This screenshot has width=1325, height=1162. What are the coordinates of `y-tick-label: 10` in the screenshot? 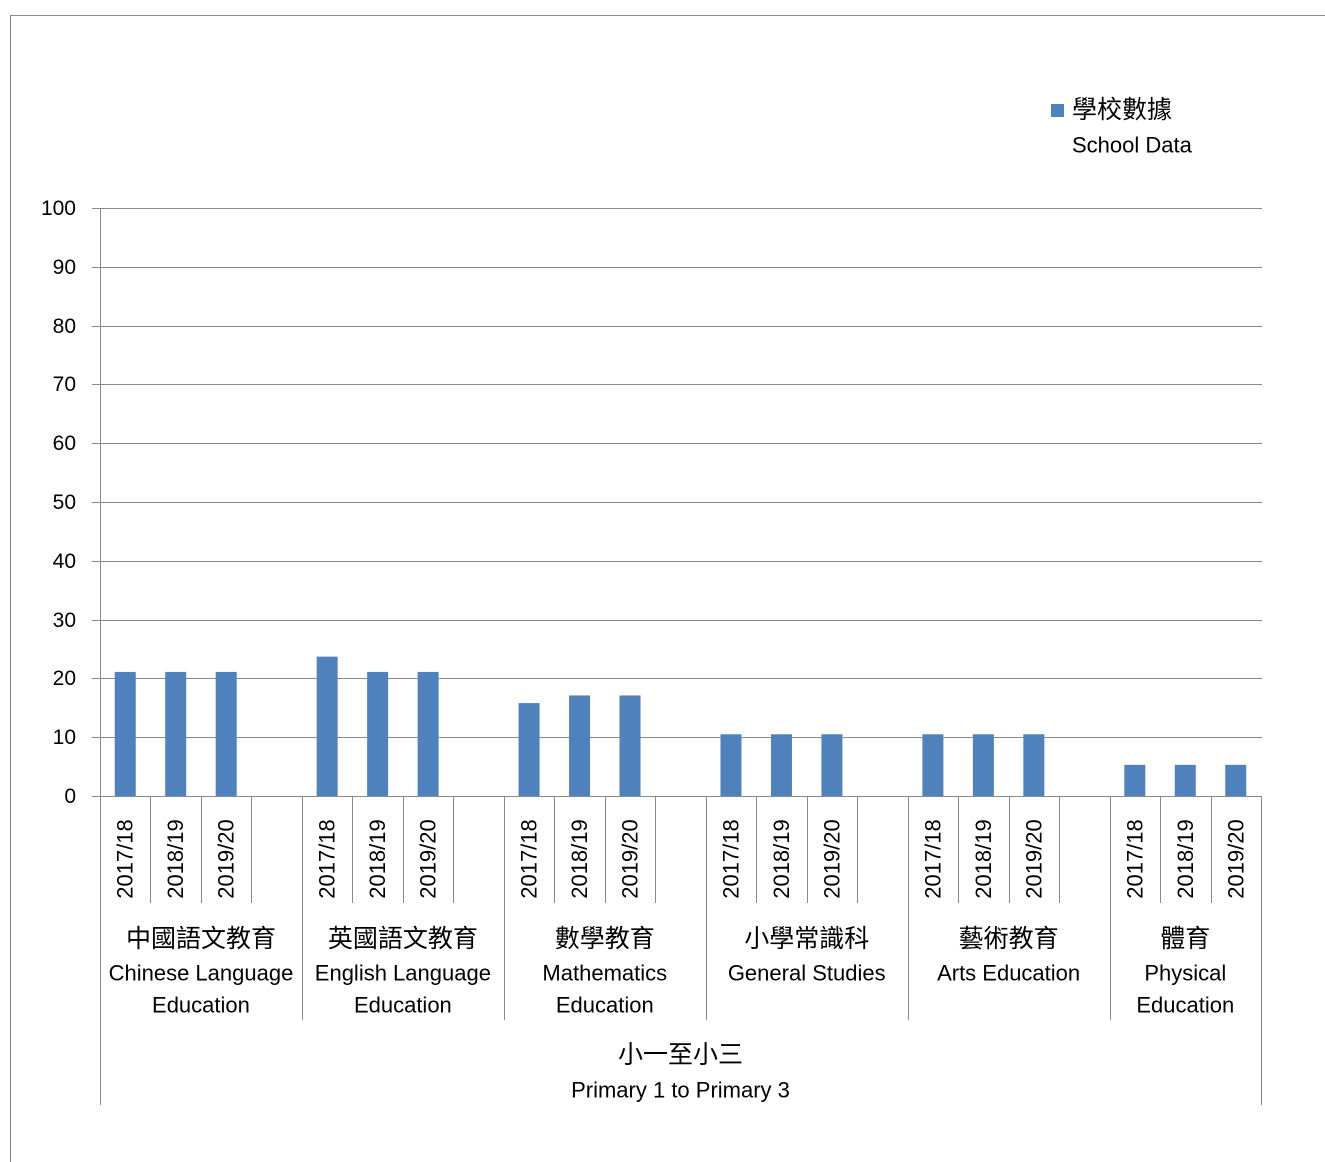 It's located at (64, 737).